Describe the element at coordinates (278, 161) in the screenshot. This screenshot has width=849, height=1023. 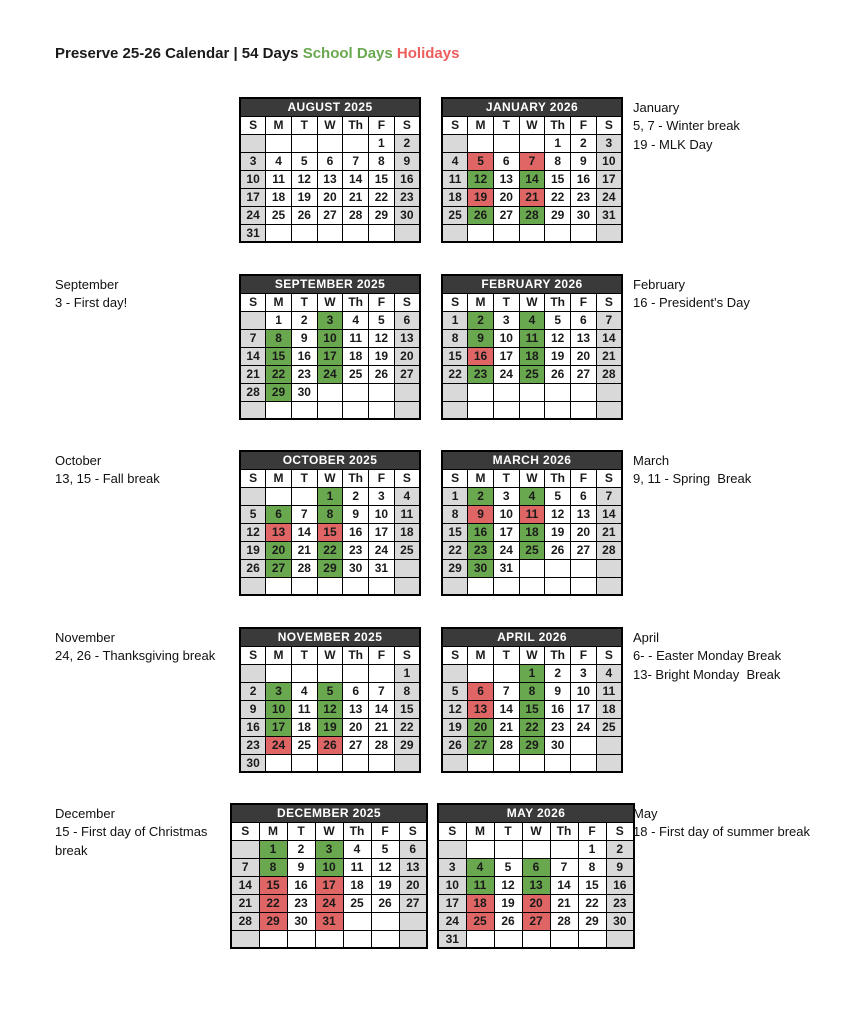
I see `day-cell: 4` at that location.